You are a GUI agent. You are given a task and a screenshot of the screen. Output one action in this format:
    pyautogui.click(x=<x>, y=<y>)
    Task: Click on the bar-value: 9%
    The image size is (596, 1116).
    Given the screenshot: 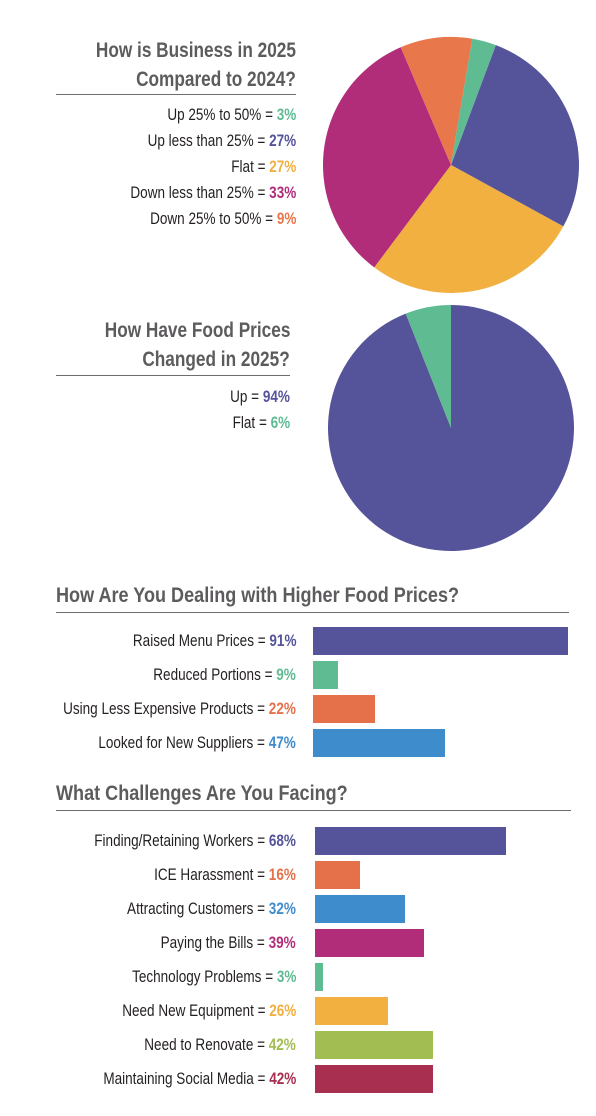 What is the action you would take?
    pyautogui.click(x=286, y=675)
    